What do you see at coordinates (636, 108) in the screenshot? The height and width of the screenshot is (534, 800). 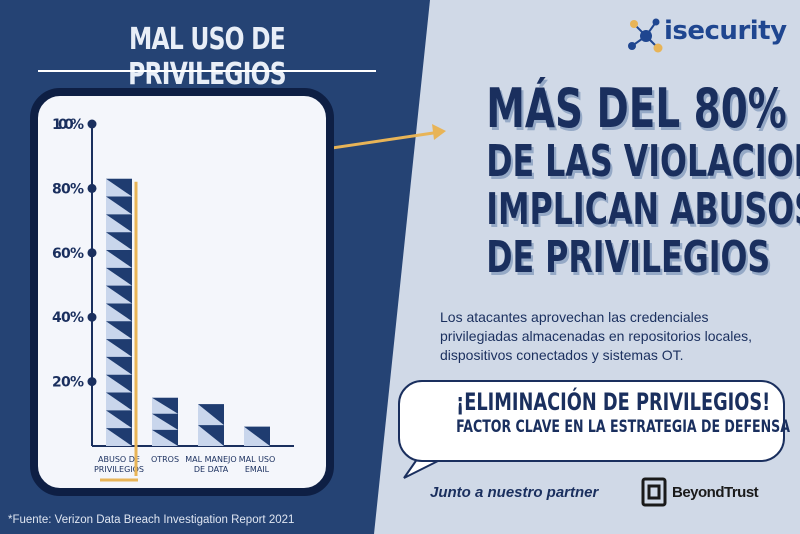 I see `headline-line-1: MÁS DEL 80%` at bounding box center [636, 108].